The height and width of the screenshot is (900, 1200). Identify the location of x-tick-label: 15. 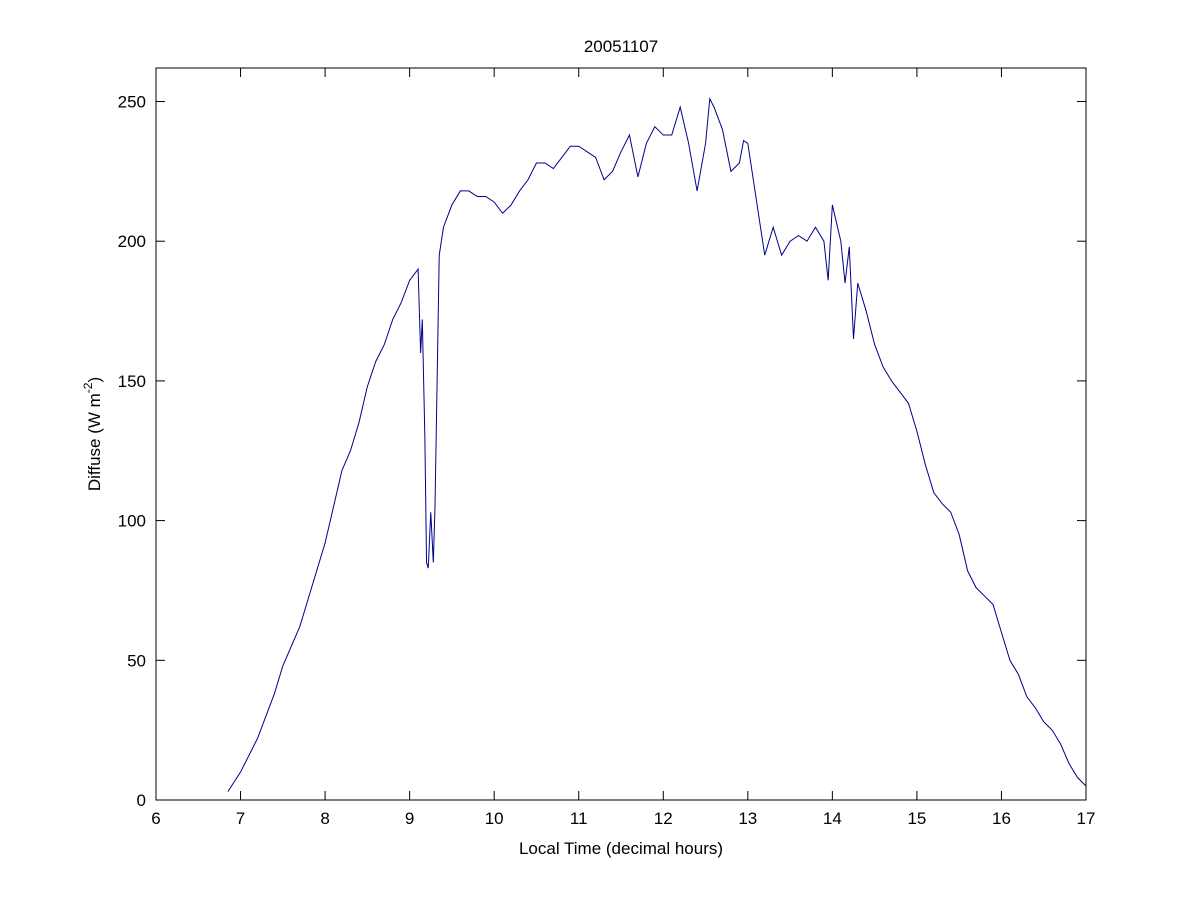
(916, 818).